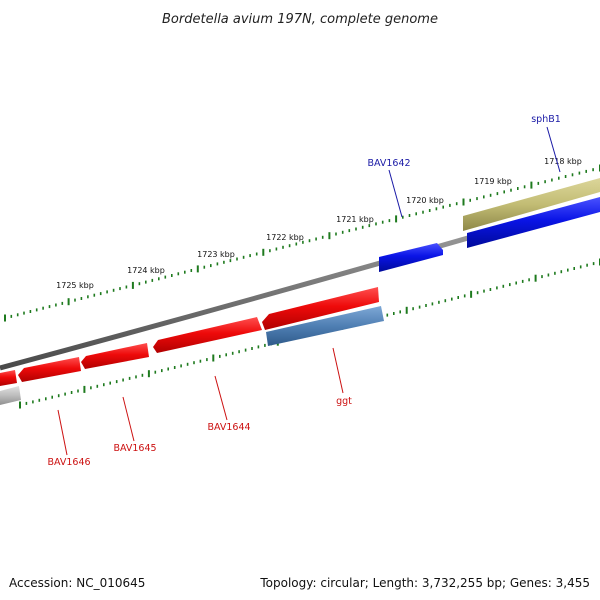 The image size is (600, 600). I want to click on gene-BAV1645, so click(115, 356).